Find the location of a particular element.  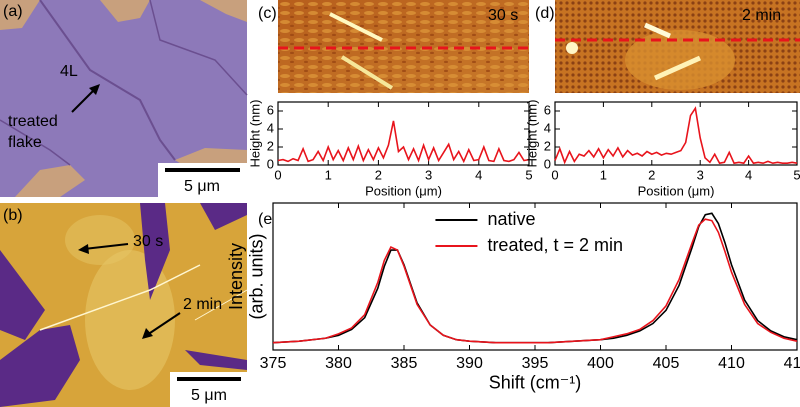

annotation: treated is located at coordinates (33, 121).